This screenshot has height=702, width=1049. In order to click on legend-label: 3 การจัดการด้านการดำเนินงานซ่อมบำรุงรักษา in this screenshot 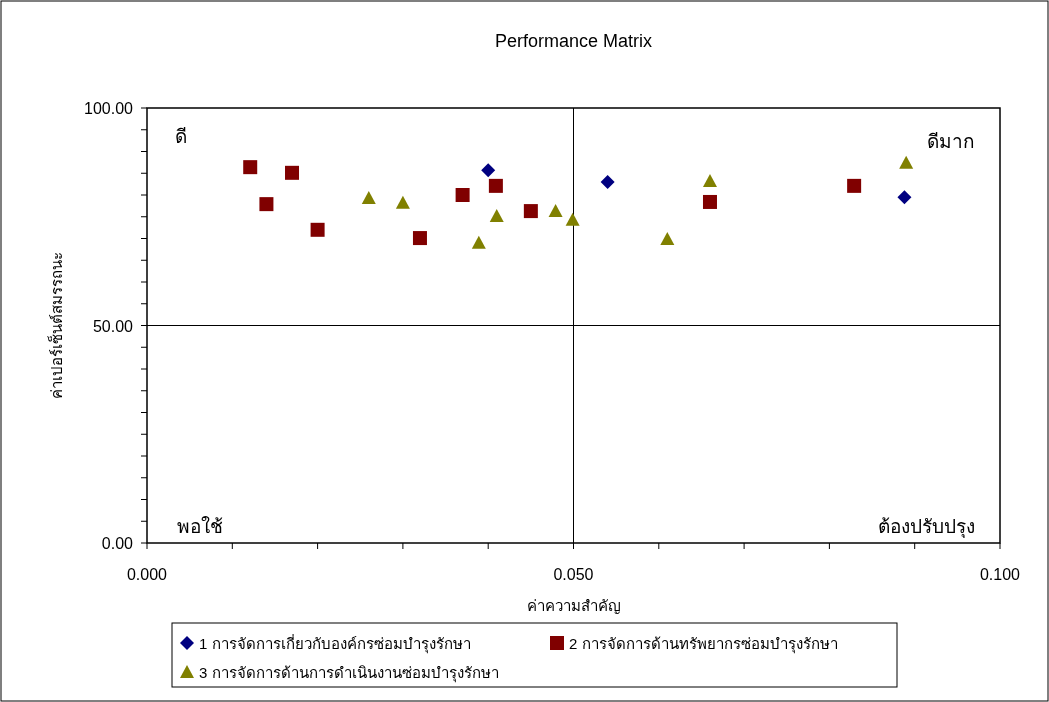, I will do `click(349, 673)`.